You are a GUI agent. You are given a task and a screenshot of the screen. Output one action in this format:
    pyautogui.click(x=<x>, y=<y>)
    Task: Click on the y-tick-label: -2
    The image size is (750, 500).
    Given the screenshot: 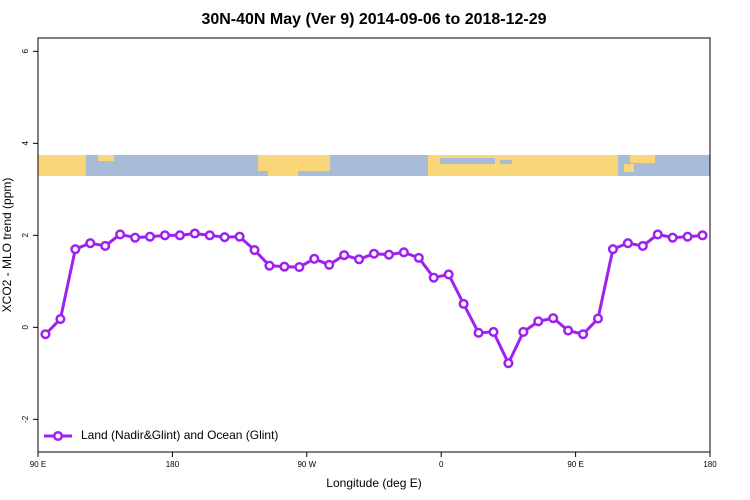 What is the action you would take?
    pyautogui.click(x=25, y=419)
    